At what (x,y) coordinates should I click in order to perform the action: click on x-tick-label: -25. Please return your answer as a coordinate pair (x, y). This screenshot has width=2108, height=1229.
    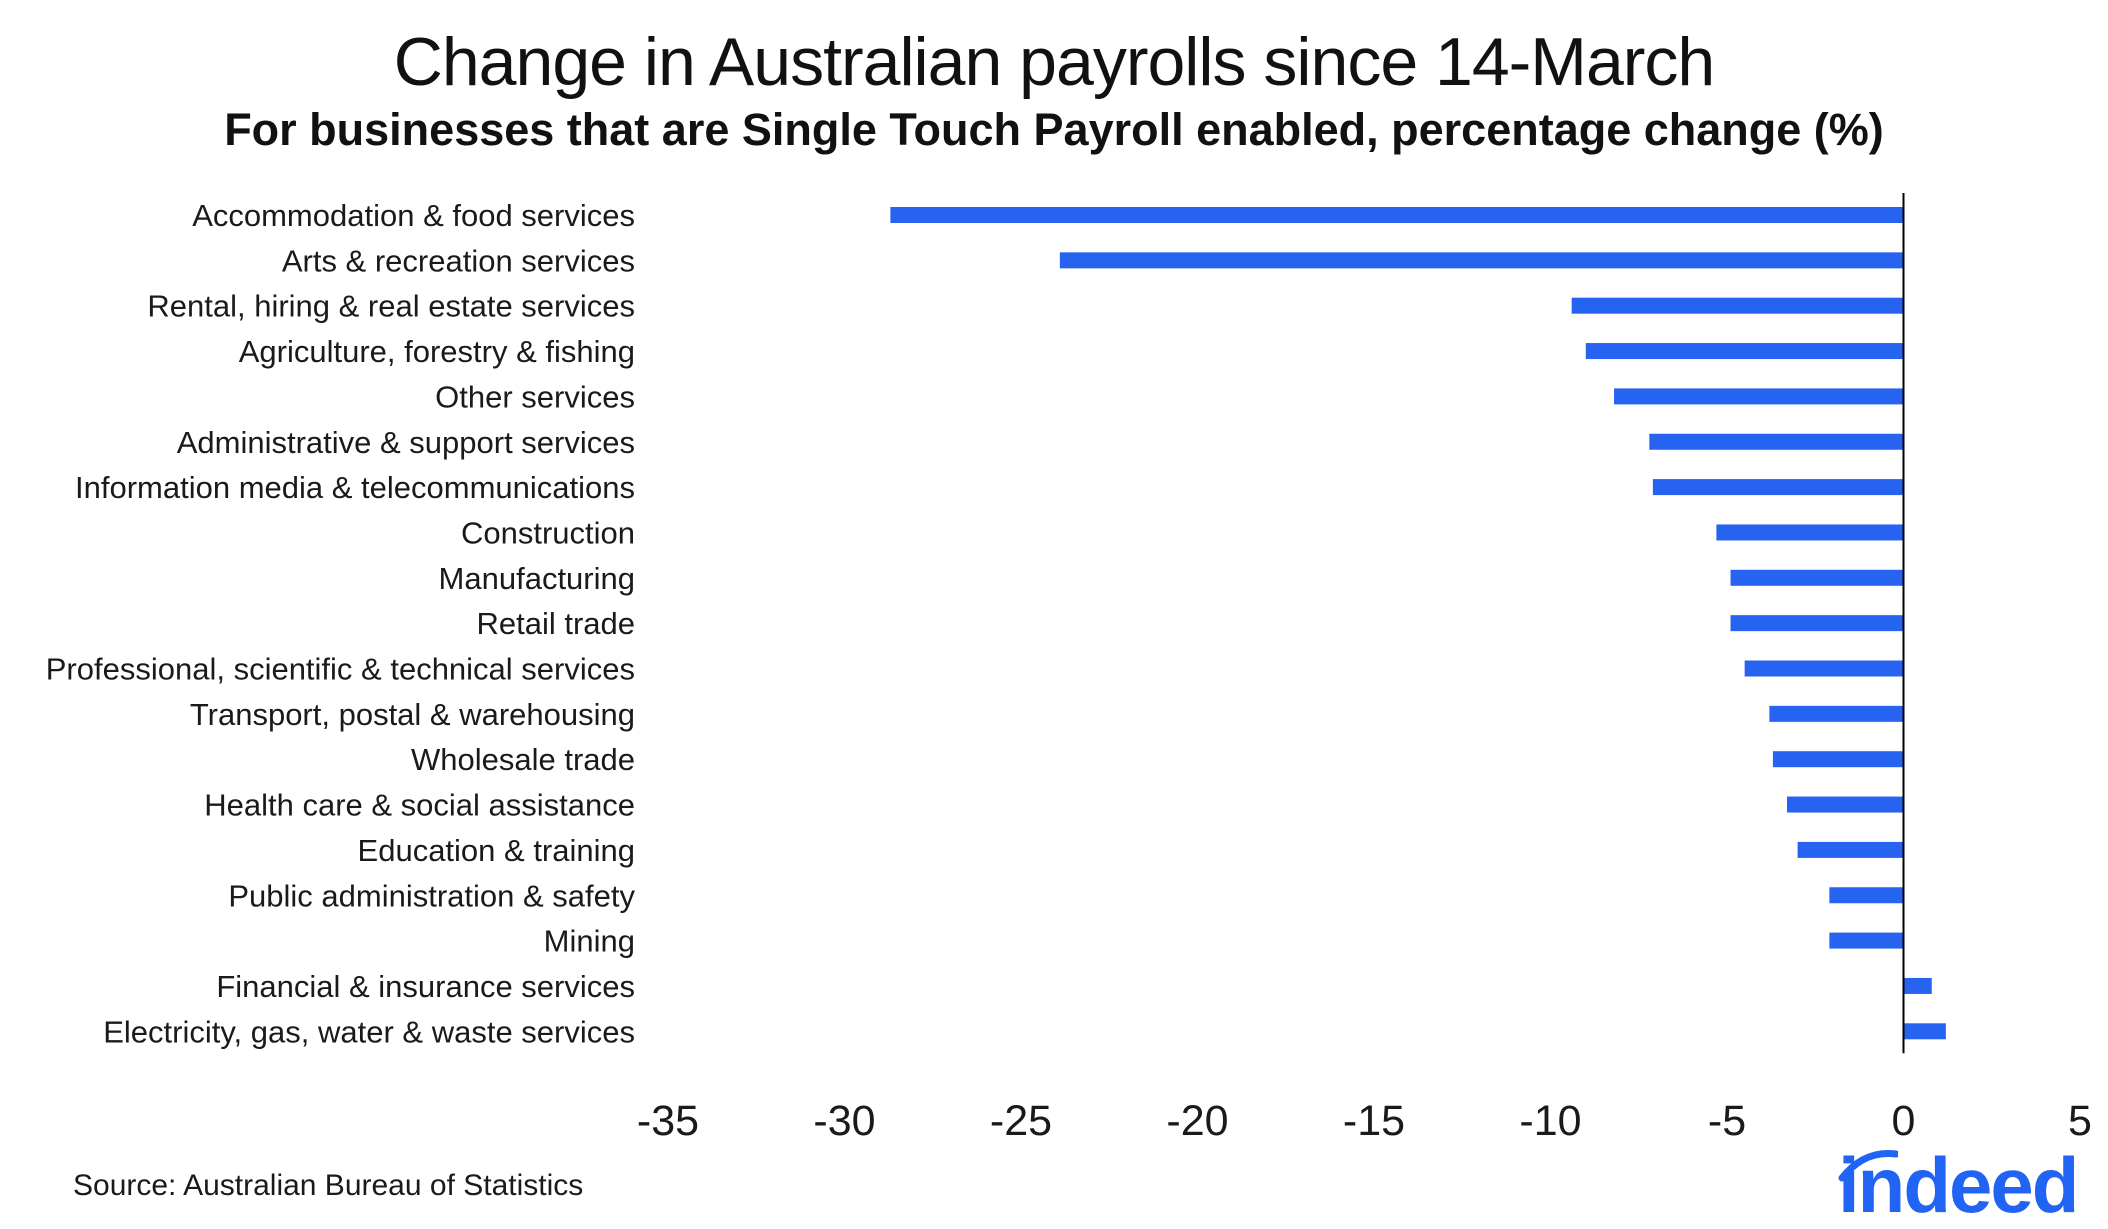
    Looking at the image, I should click on (1021, 1121).